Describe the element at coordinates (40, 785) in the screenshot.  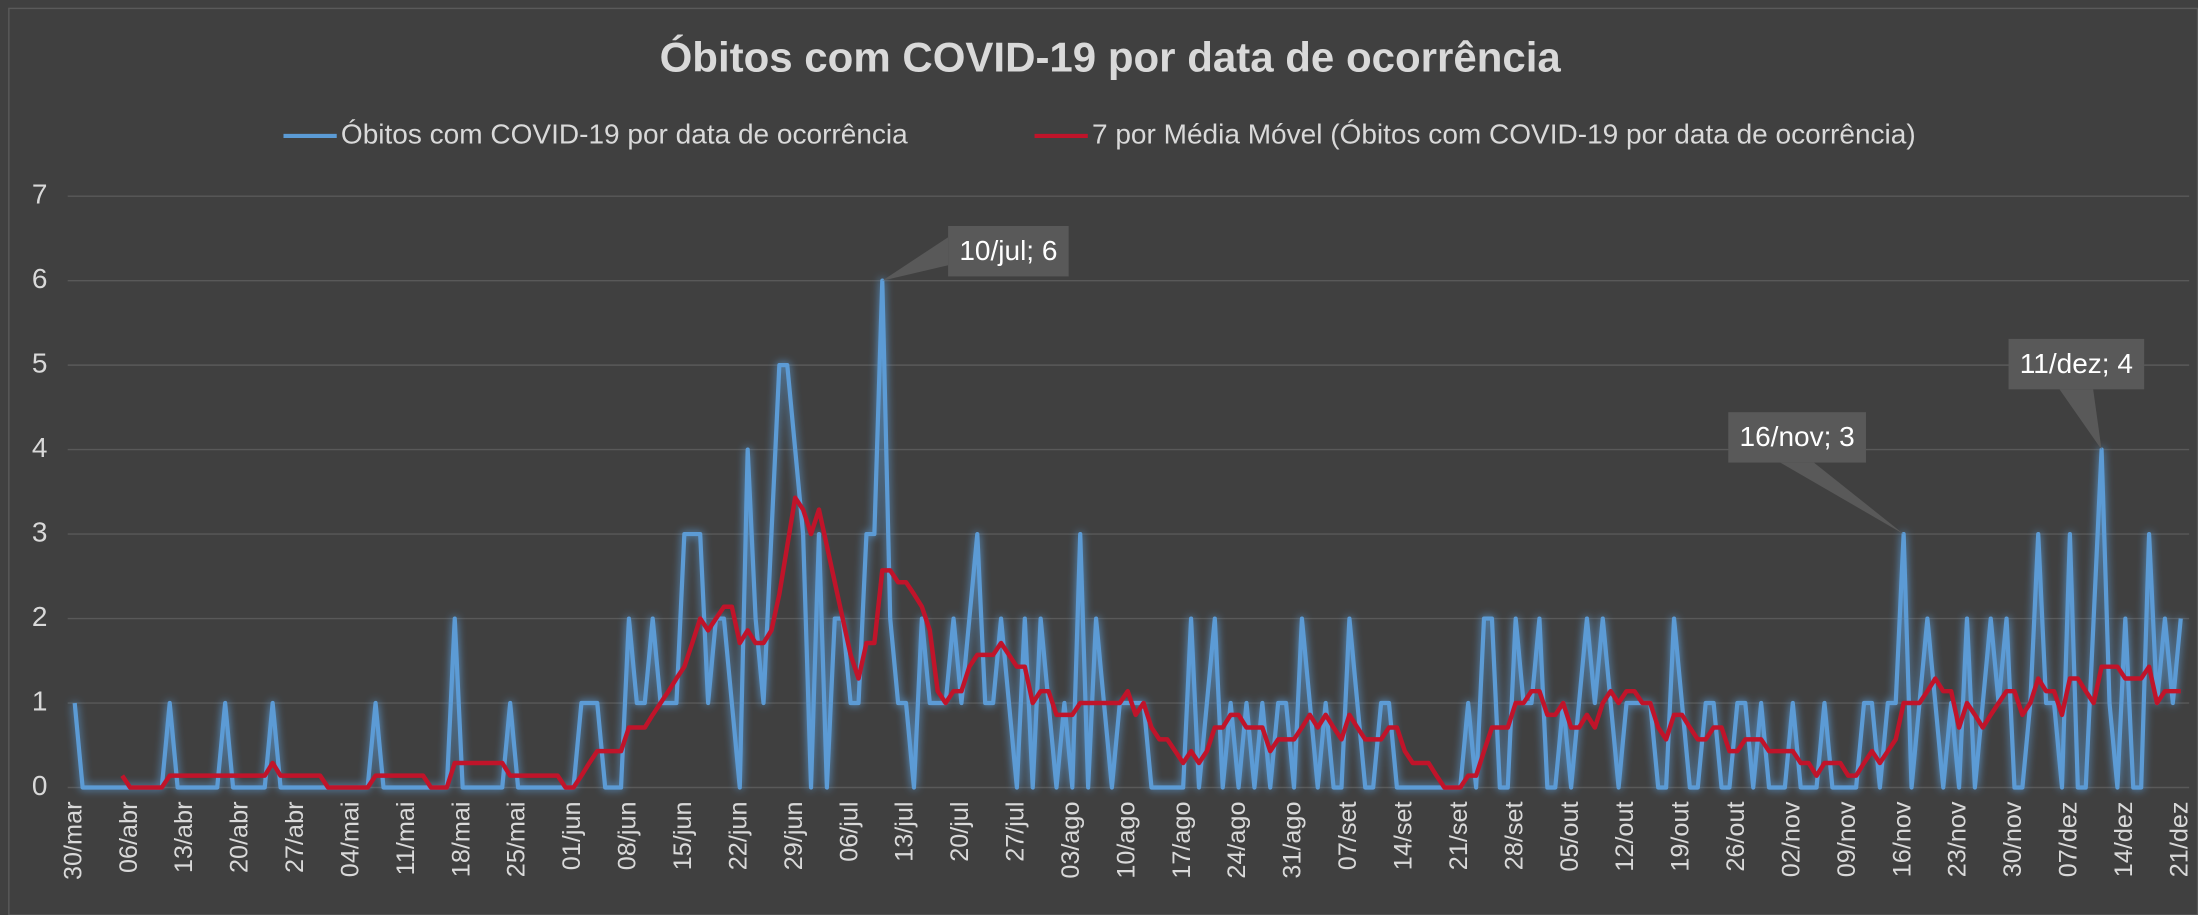
I see `y-tick-label: 0` at that location.